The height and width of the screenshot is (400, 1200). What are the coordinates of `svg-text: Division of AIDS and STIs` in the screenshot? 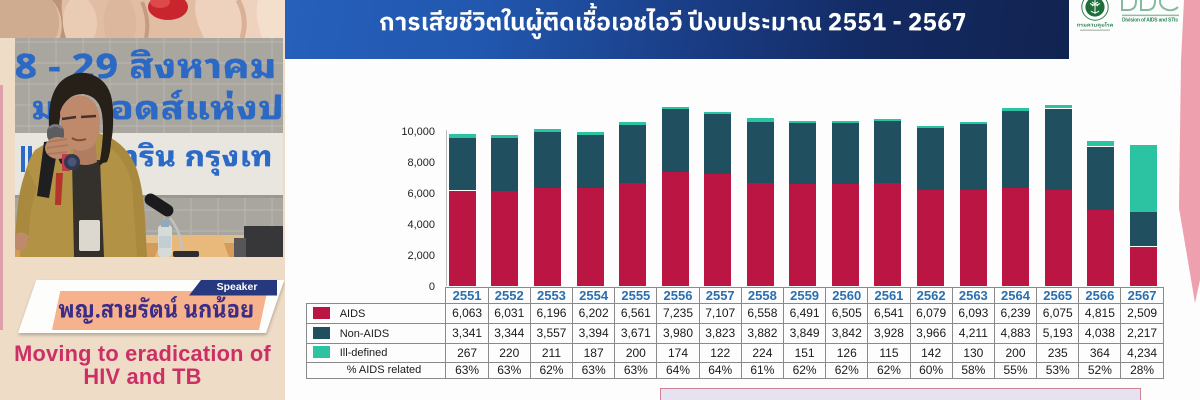 It's located at (1150, 21).